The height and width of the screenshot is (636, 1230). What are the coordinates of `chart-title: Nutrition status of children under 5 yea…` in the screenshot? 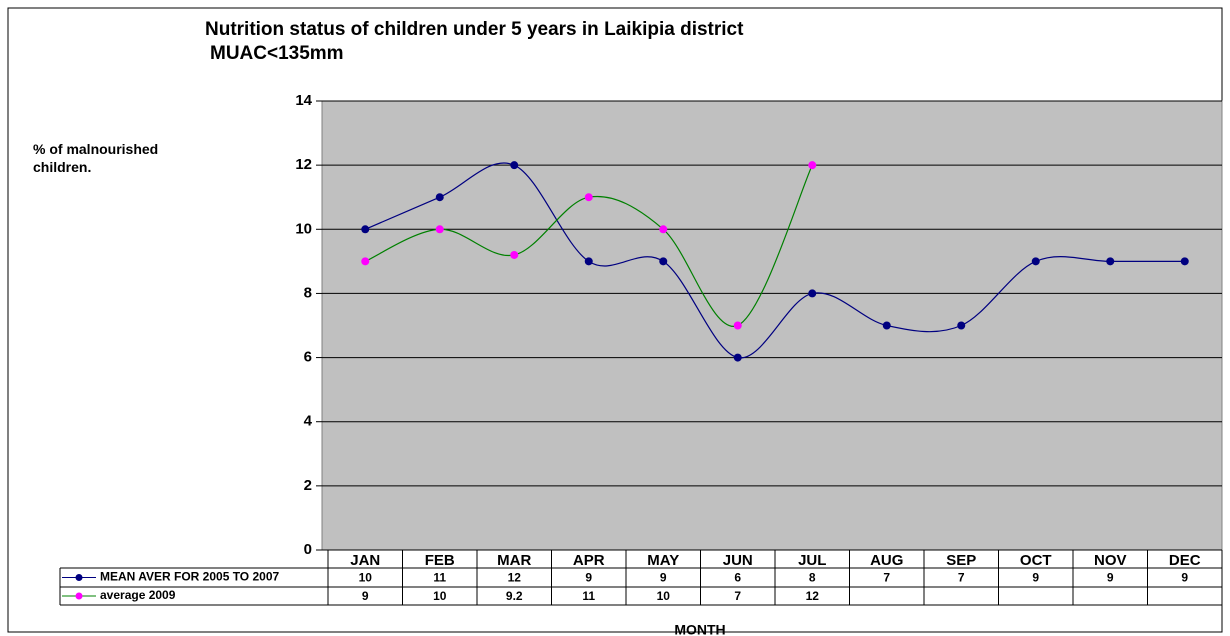 It's located at (474, 29).